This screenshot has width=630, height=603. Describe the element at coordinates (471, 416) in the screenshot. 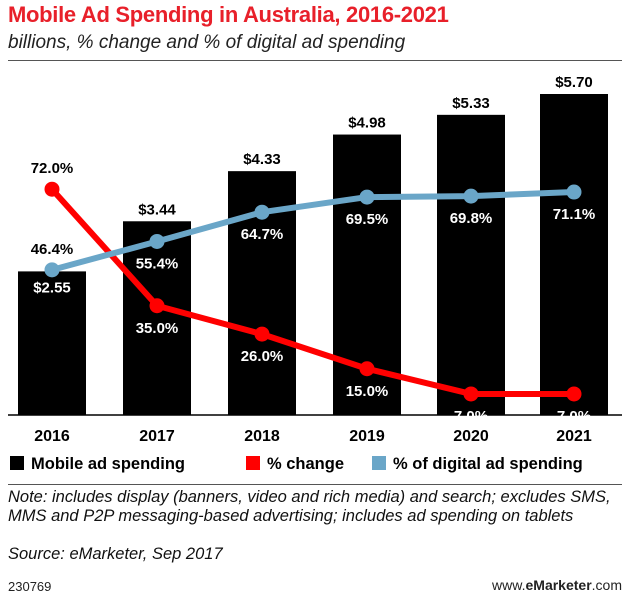

I see `pct-change-label-2020: 7.0%` at that location.